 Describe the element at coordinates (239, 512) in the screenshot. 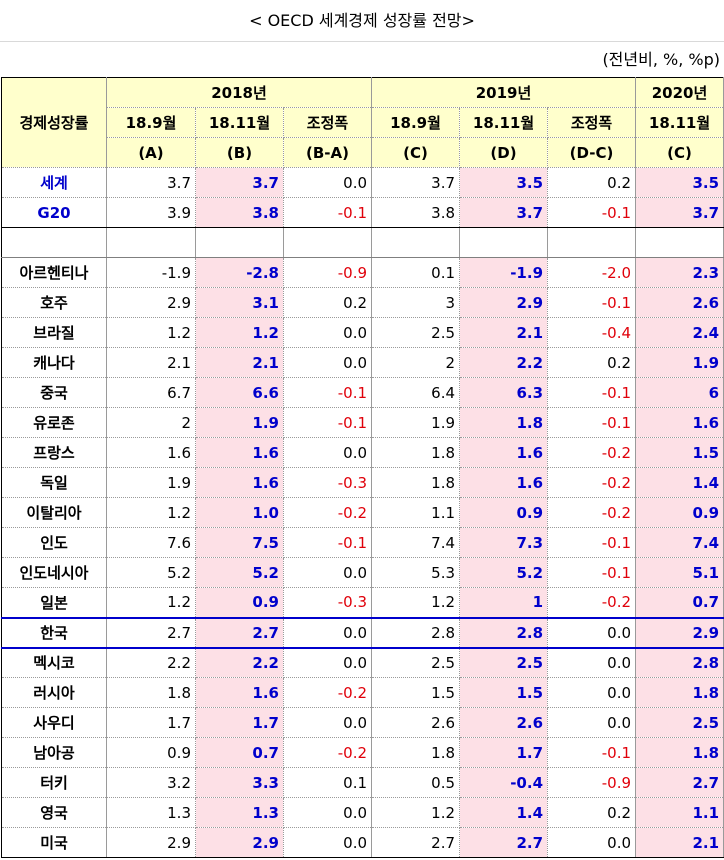

I see `value-cell: 1.0` at that location.